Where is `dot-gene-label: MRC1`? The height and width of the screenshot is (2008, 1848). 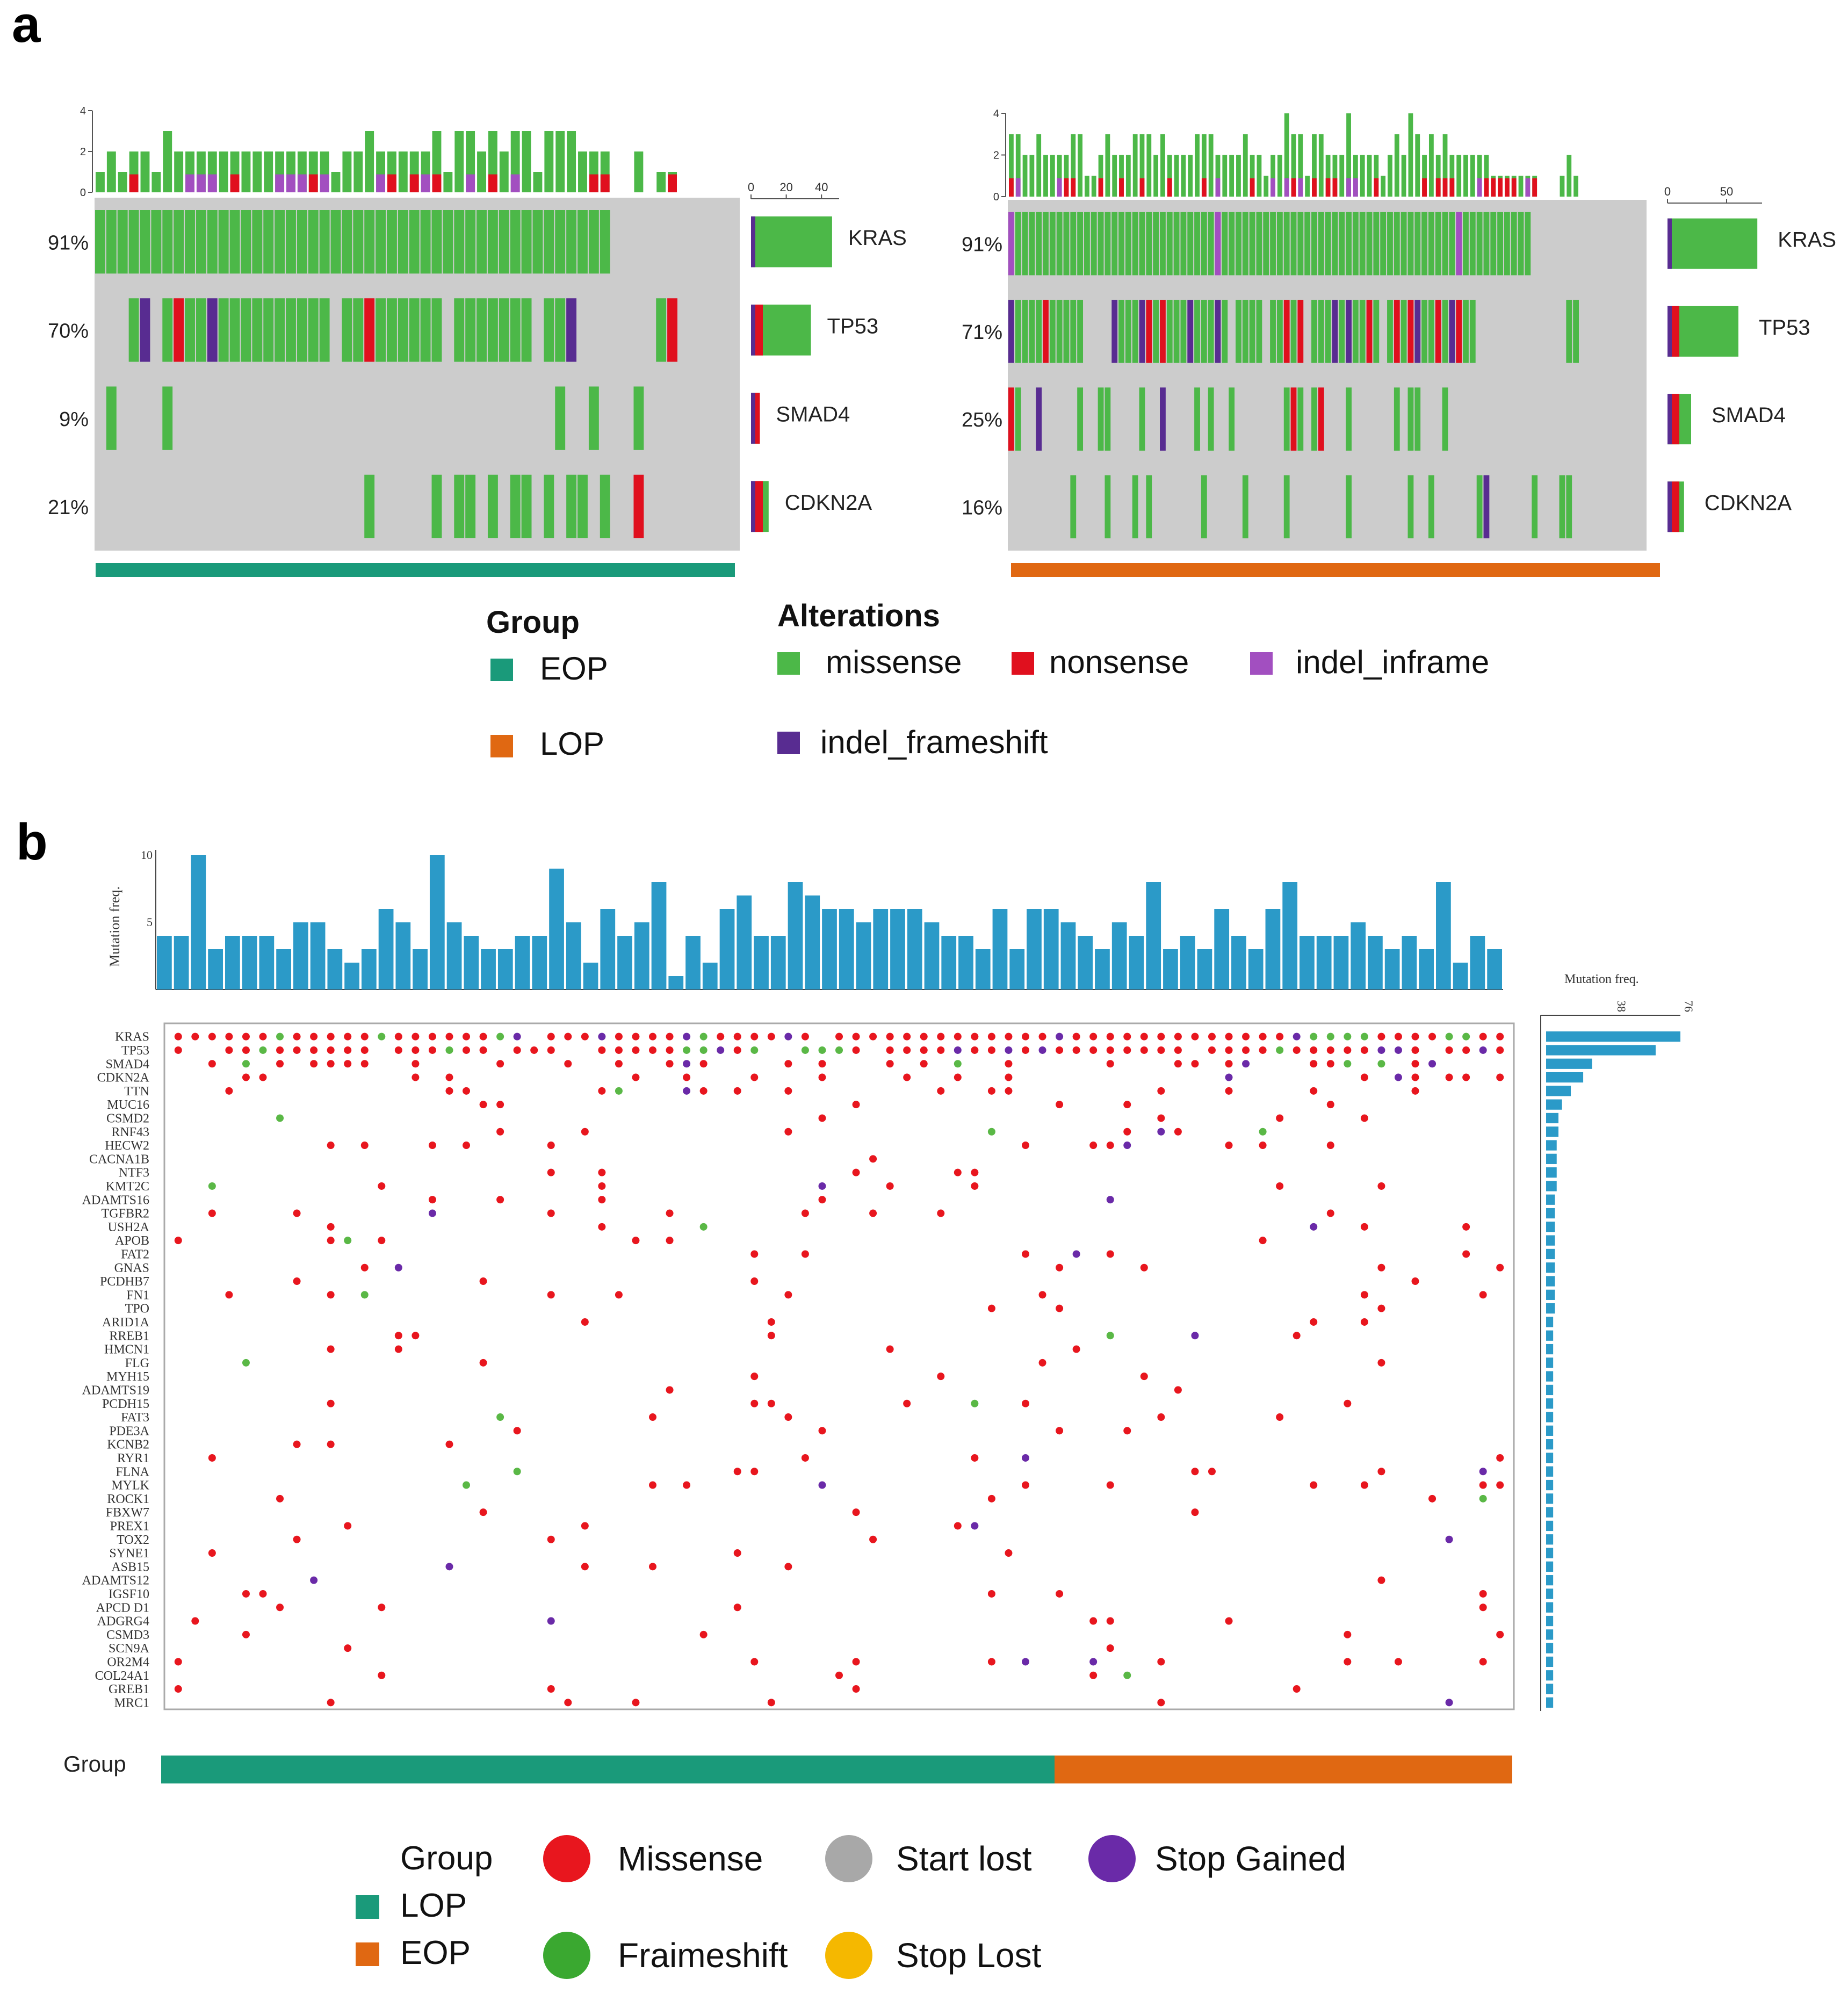 dot-gene-label: MRC1 is located at coordinates (131, 1703).